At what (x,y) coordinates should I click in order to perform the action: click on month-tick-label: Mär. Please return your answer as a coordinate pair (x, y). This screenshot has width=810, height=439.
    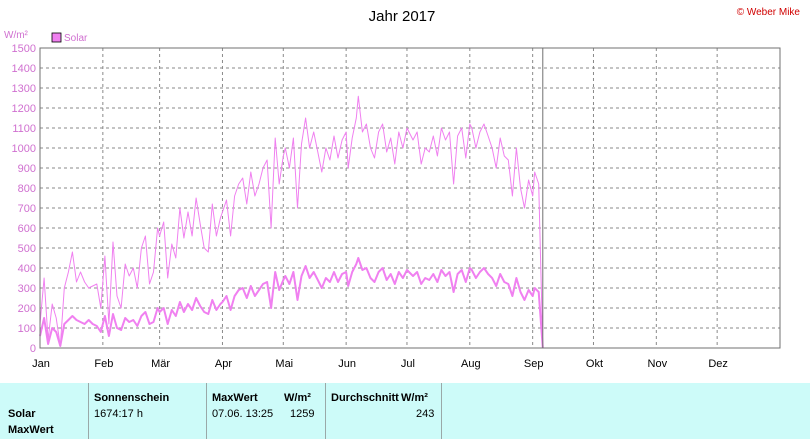
    Looking at the image, I should click on (160, 364).